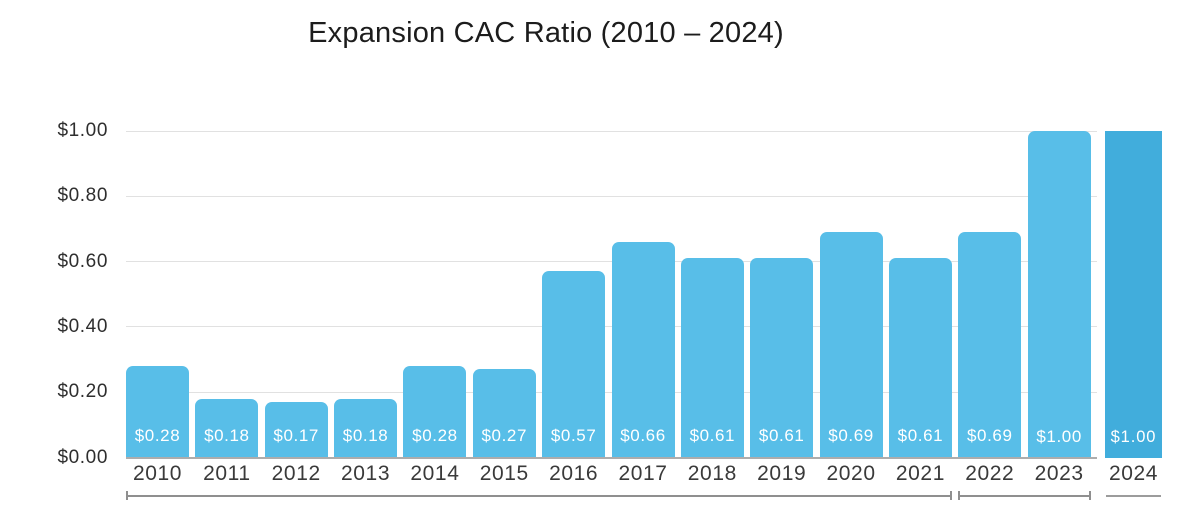  Describe the element at coordinates (920, 358) in the screenshot. I see `bar-2021: $0.61` at that location.